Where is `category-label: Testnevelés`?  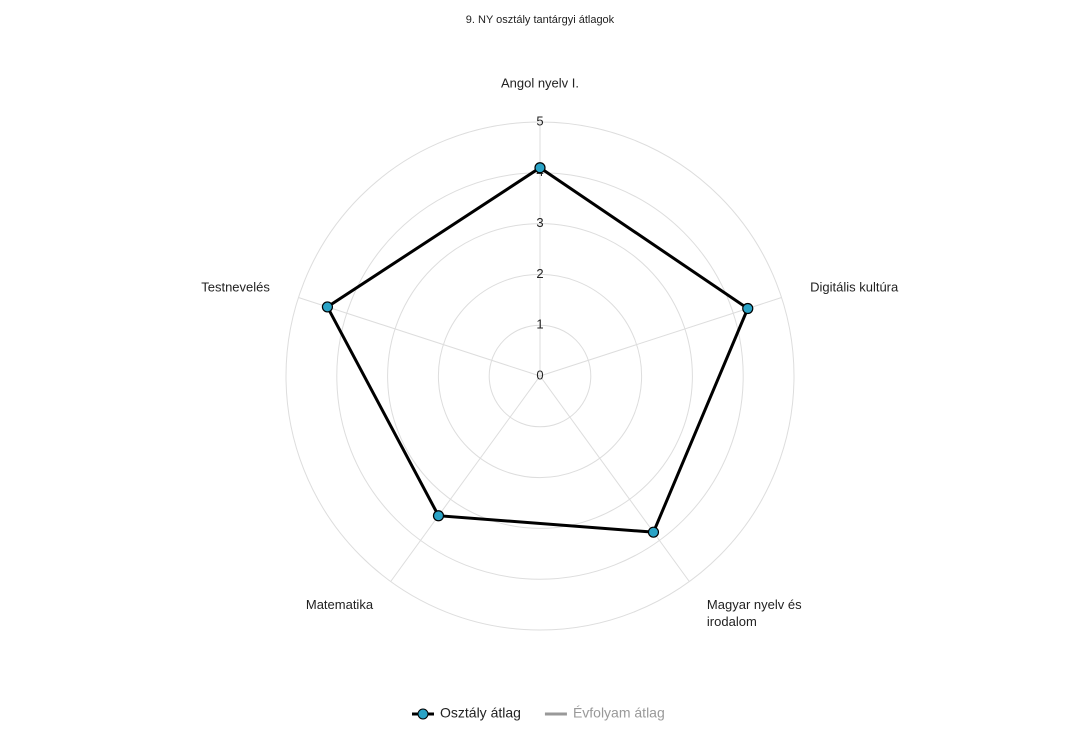
category-label: Testnevelés is located at coordinates (235, 287).